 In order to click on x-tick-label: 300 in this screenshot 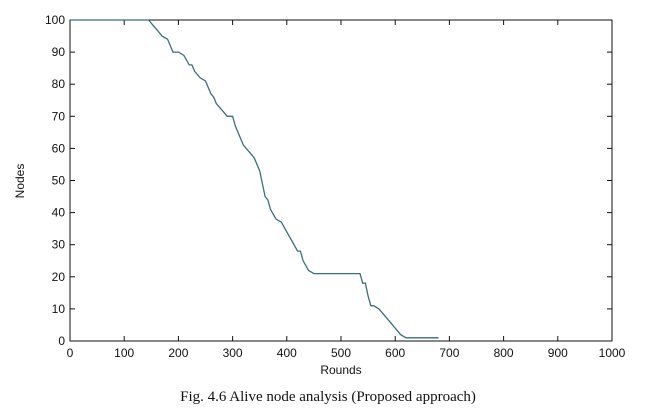, I will do `click(233, 353)`.